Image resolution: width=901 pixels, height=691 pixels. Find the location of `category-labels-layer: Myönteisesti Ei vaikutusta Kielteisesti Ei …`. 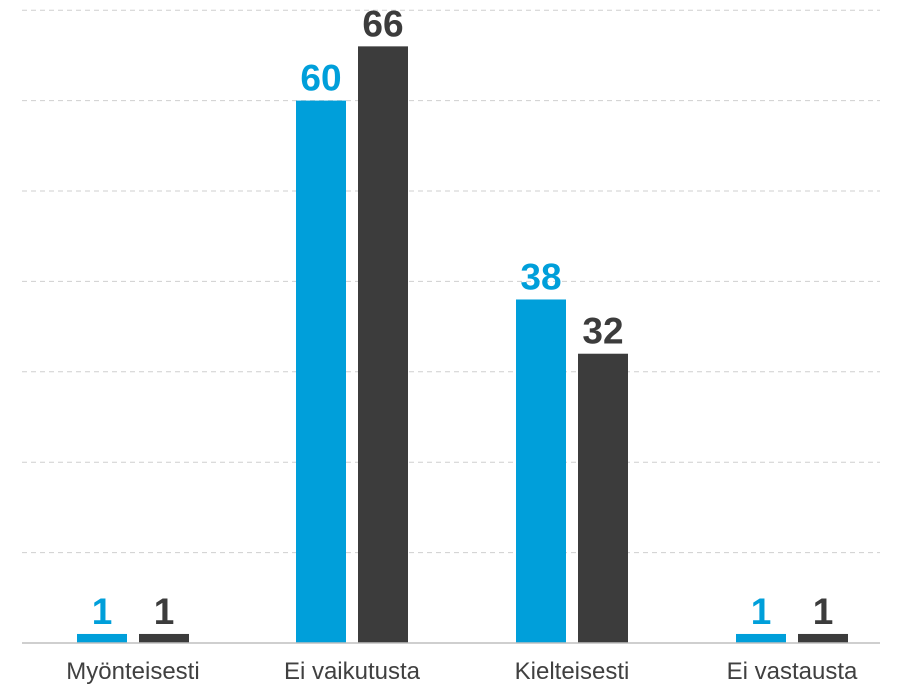

category-labels-layer: Myönteisesti Ei vaikutusta Kielteisesti Ei … is located at coordinates (462, 671).